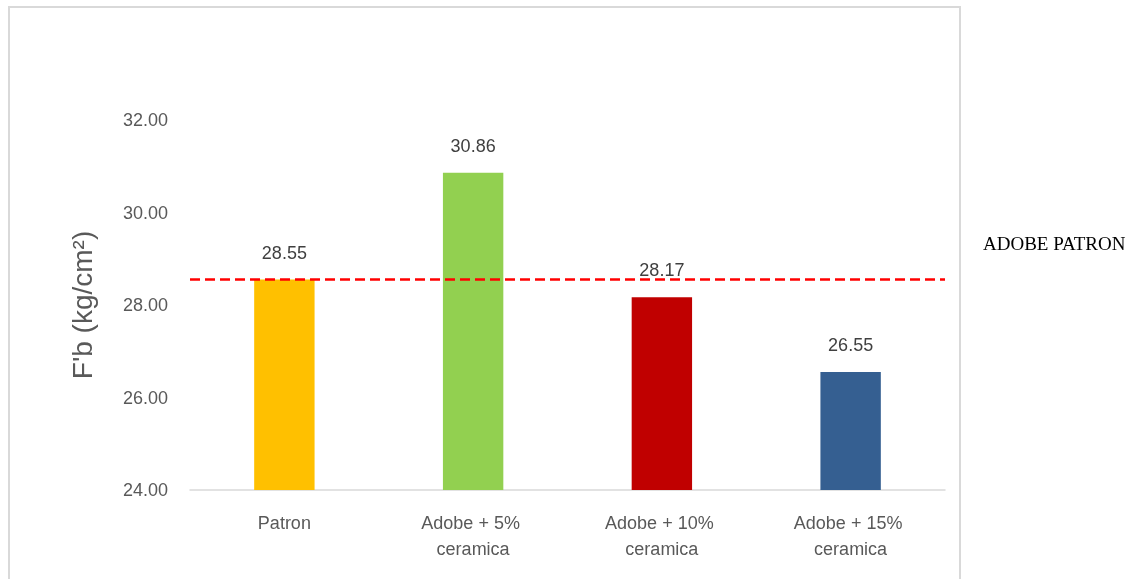 This screenshot has height=579, width=1135. I want to click on data-label: 28.55, so click(284, 252).